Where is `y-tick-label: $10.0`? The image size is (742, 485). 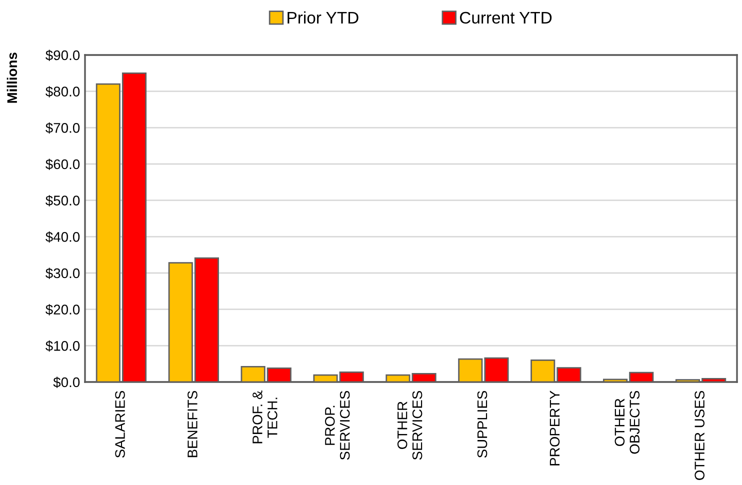 y-tick-label: $10.0 is located at coordinates (63, 346).